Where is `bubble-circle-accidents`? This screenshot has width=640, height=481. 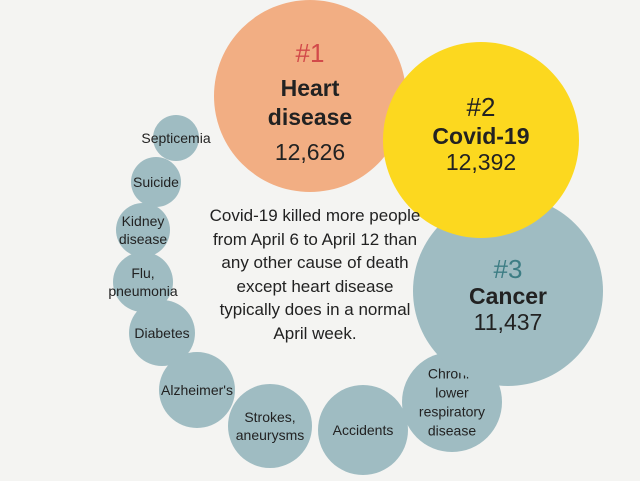 bubble-circle-accidents is located at coordinates (363, 430).